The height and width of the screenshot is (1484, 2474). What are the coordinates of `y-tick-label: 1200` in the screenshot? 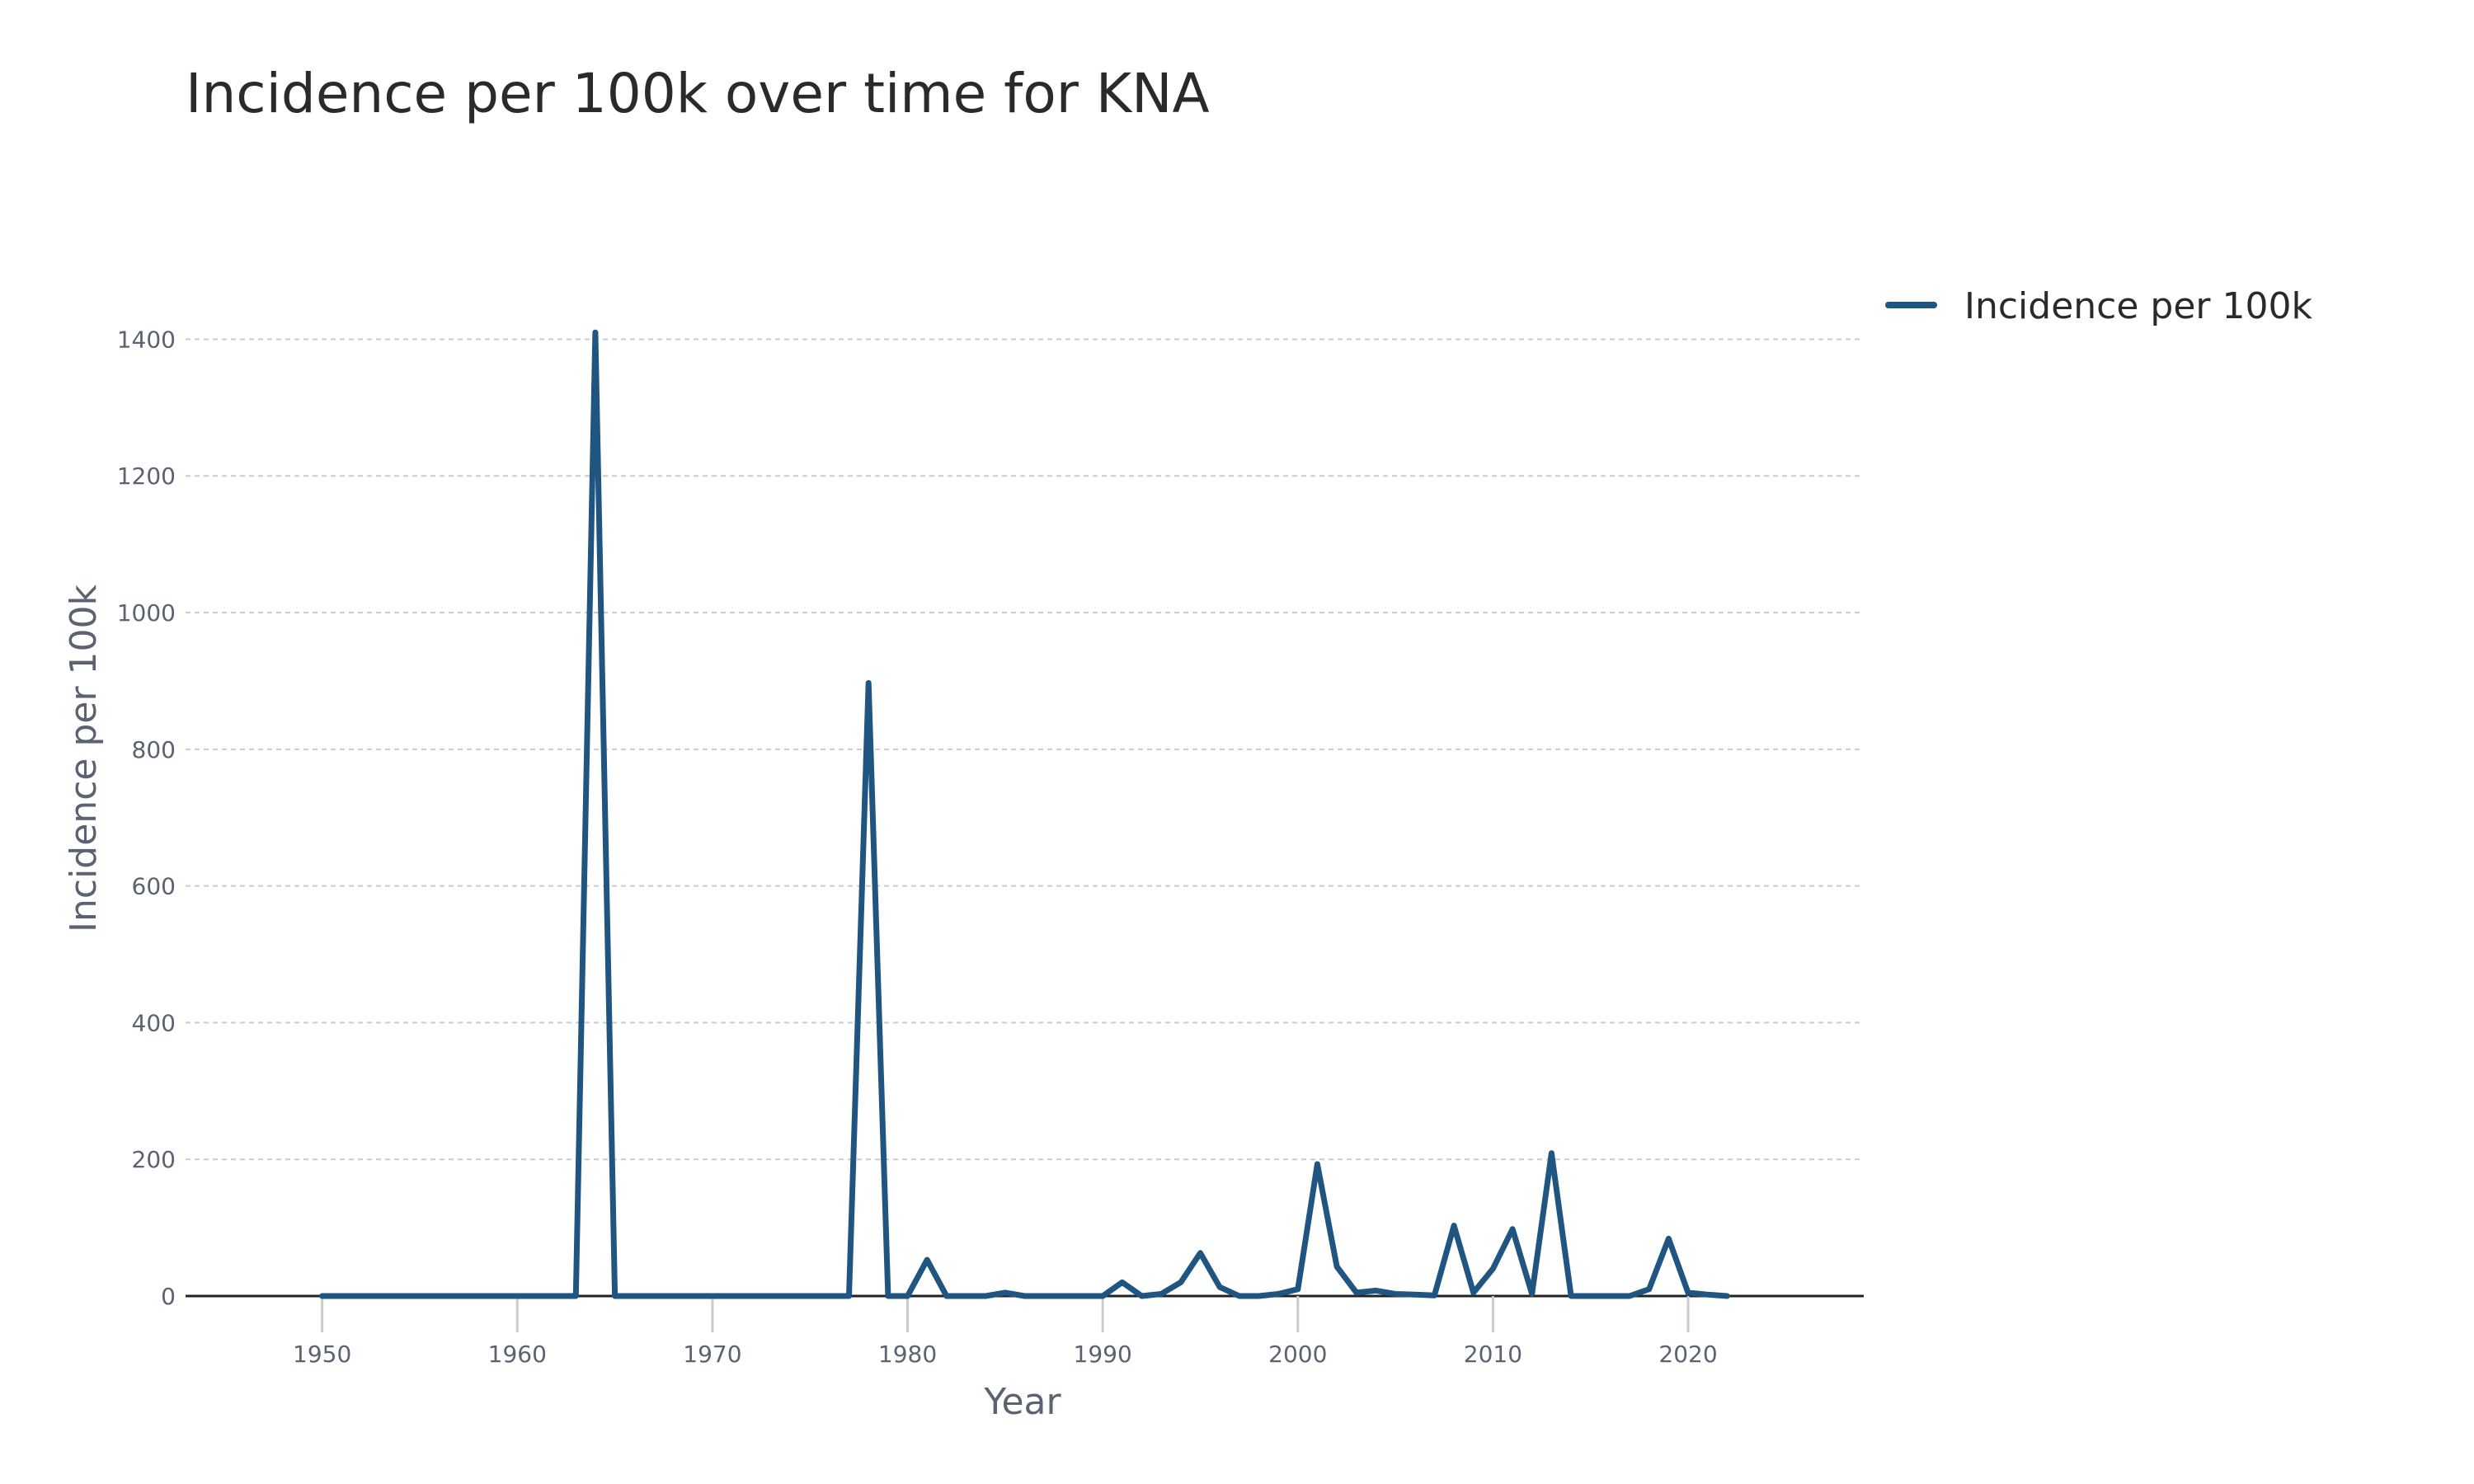 It's located at (146, 477).